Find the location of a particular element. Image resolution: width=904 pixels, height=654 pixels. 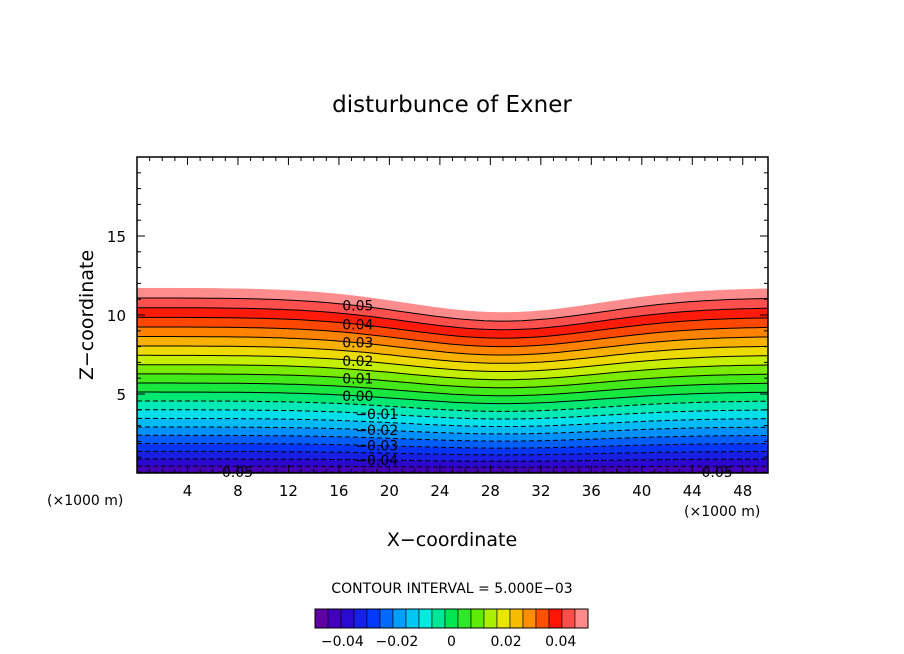

x-unit-left: (×1000 m) is located at coordinates (85, 501).